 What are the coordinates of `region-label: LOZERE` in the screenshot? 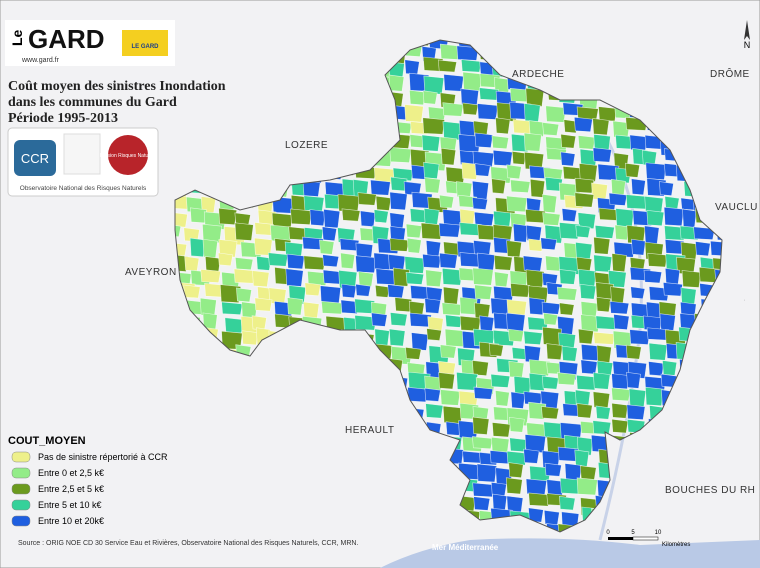 It's located at (306, 145).